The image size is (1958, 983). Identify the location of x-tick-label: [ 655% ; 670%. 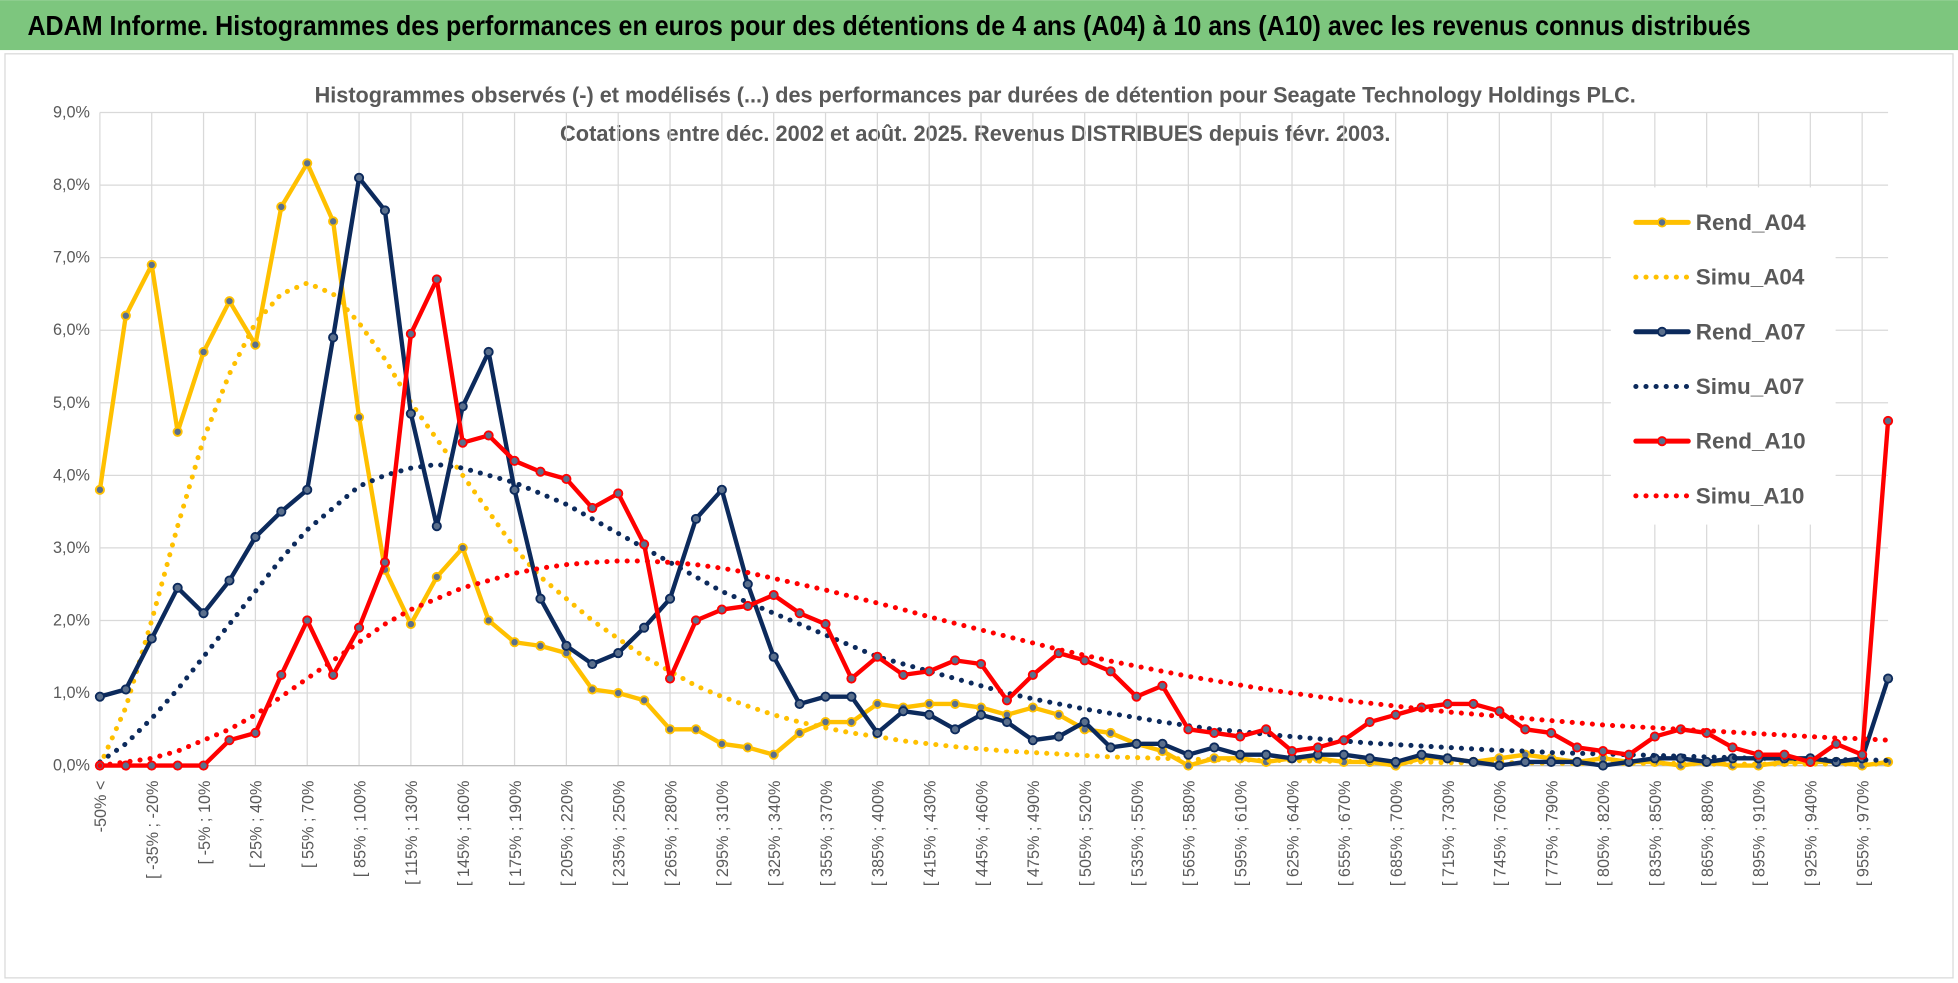
(1345, 834).